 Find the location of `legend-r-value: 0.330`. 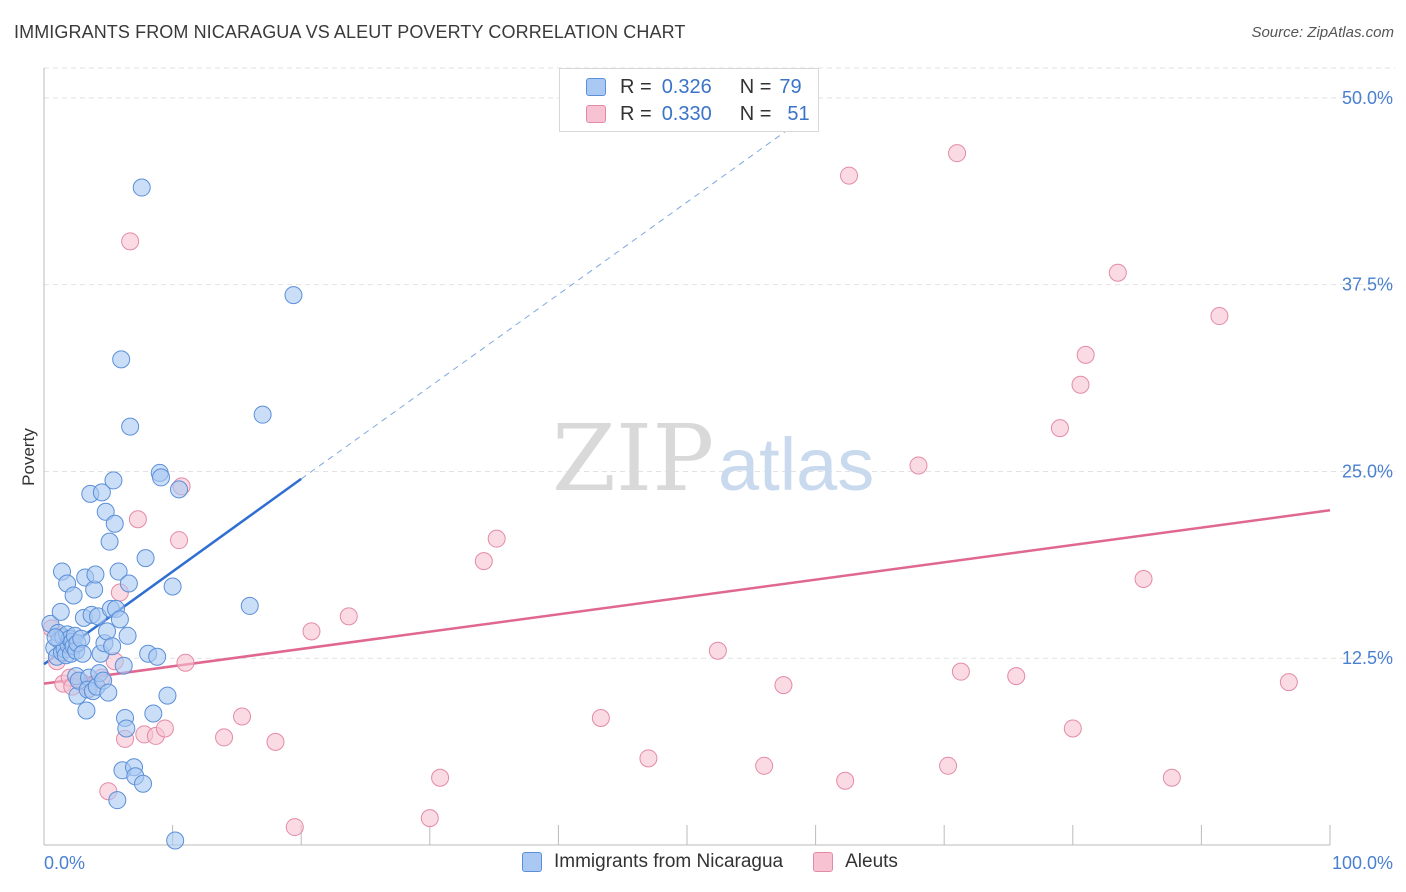

legend-r-value: 0.330 is located at coordinates (686, 113).